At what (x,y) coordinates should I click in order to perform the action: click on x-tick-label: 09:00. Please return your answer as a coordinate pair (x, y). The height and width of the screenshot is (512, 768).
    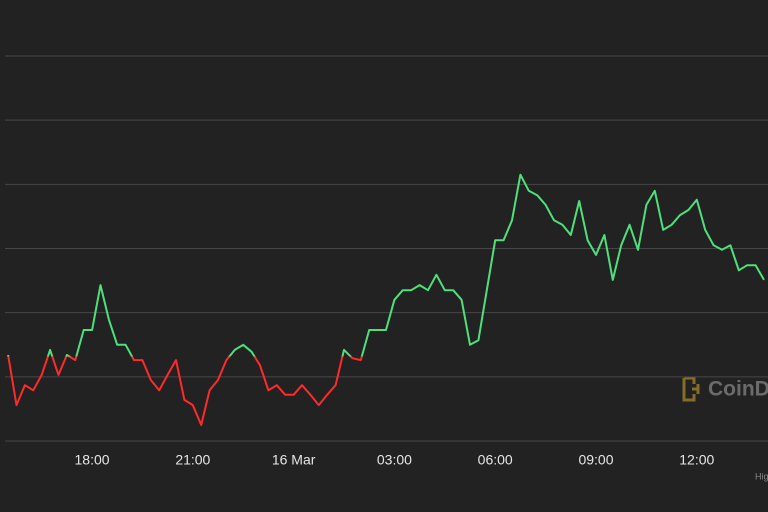
    Looking at the image, I should click on (595, 460).